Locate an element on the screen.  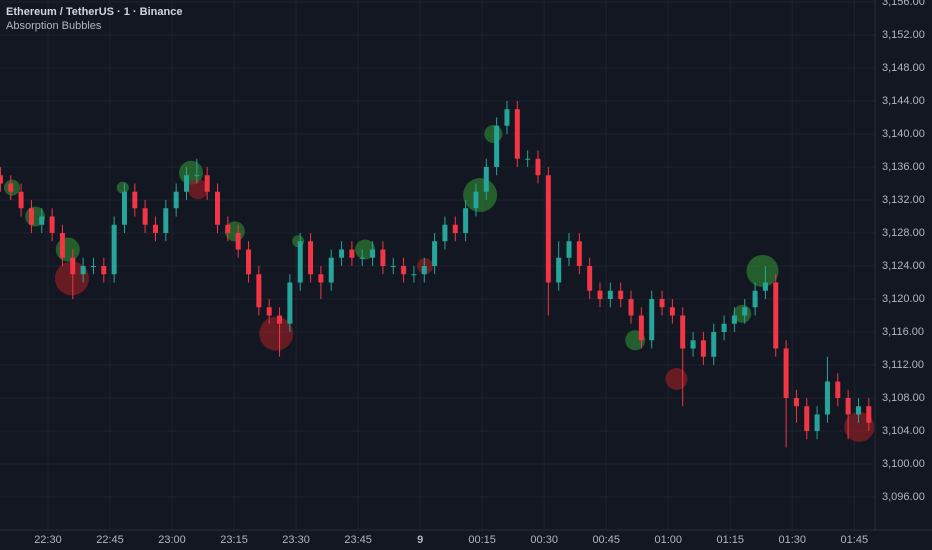
x-tick-label: 00:45 is located at coordinates (606, 540).